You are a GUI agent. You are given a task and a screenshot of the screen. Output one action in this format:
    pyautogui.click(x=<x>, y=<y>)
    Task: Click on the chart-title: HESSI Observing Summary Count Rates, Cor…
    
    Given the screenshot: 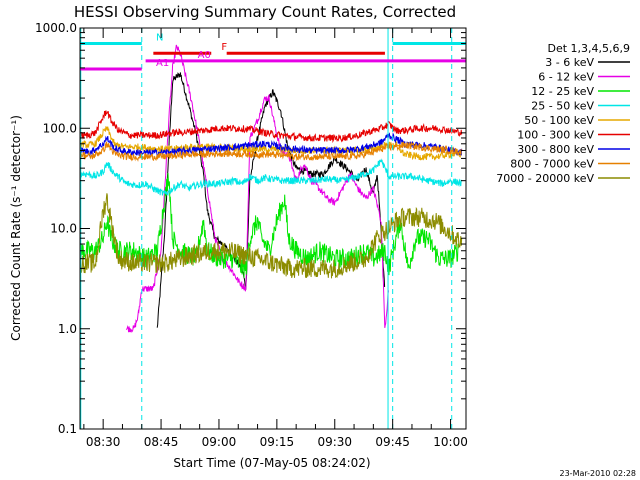 What is the action you would take?
    pyautogui.click(x=265, y=12)
    